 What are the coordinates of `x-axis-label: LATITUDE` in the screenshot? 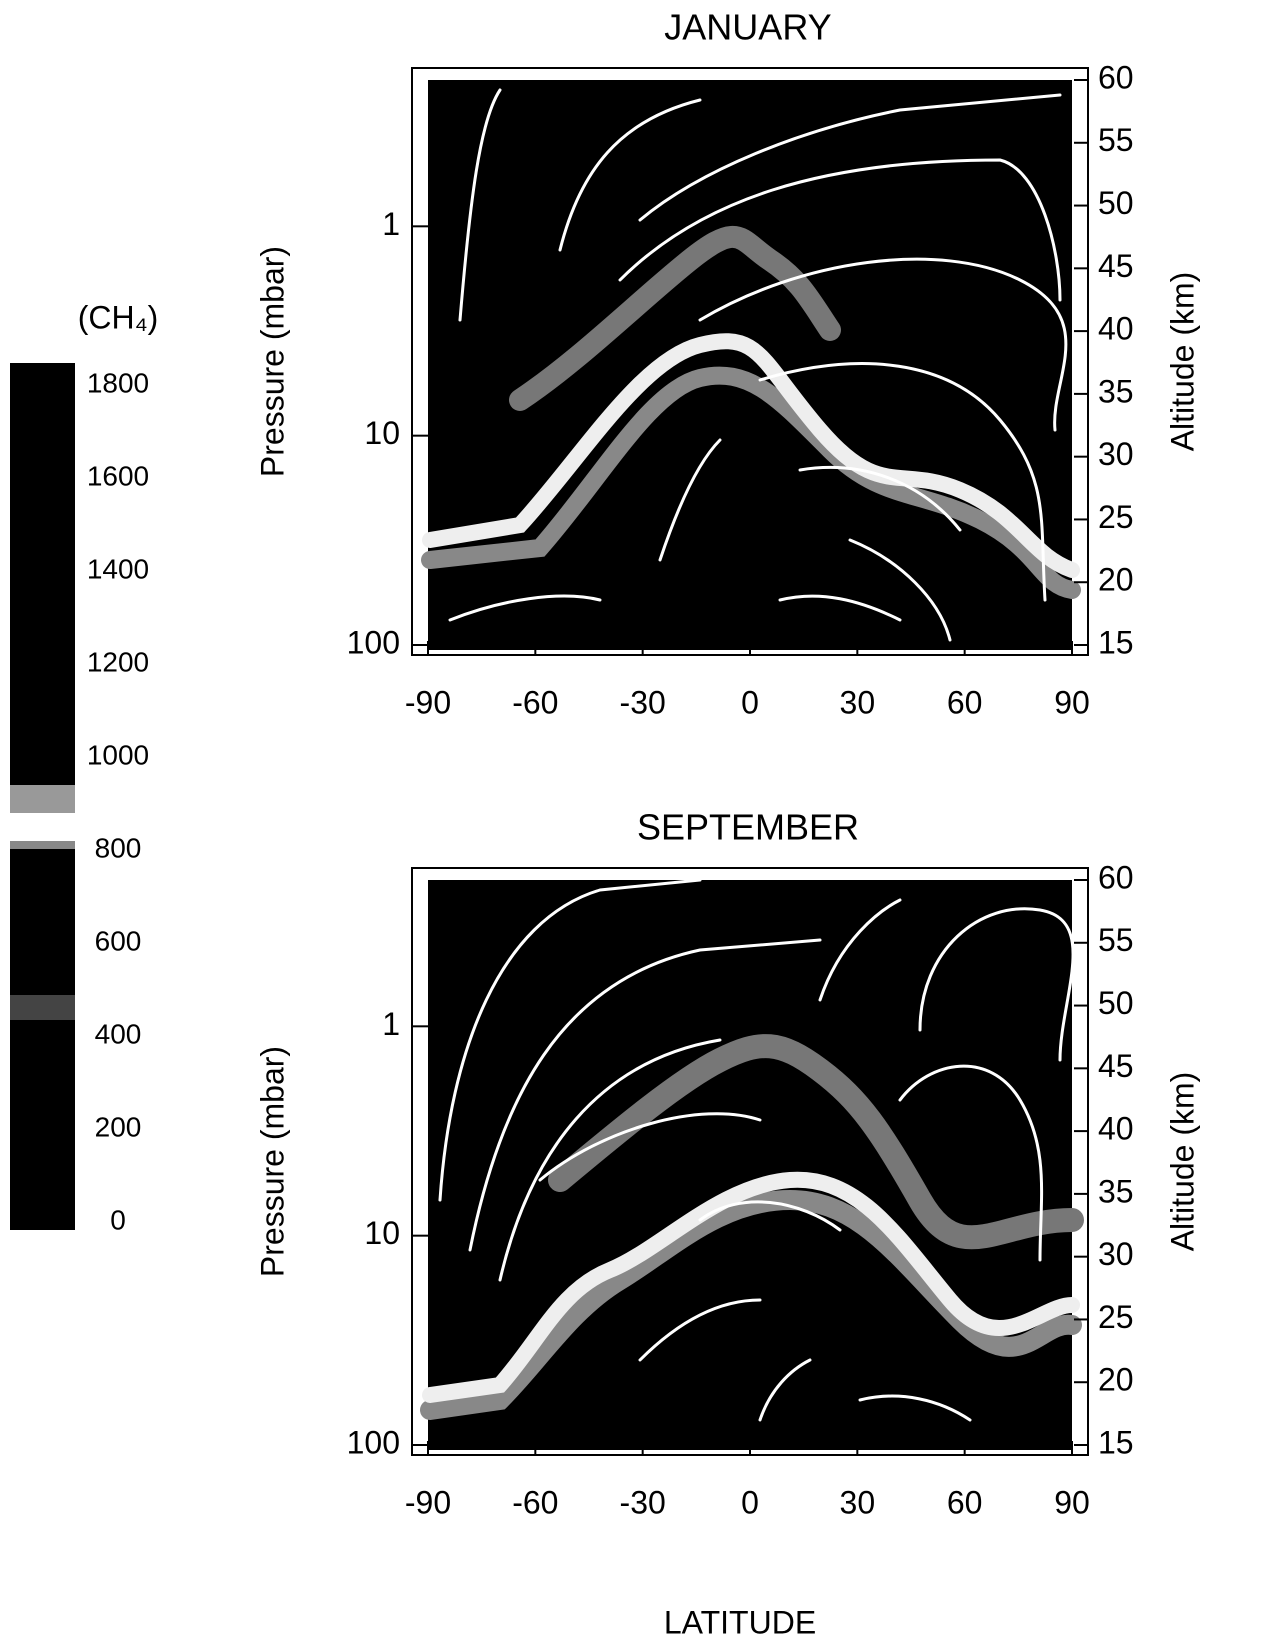 It's located at (740, 1622).